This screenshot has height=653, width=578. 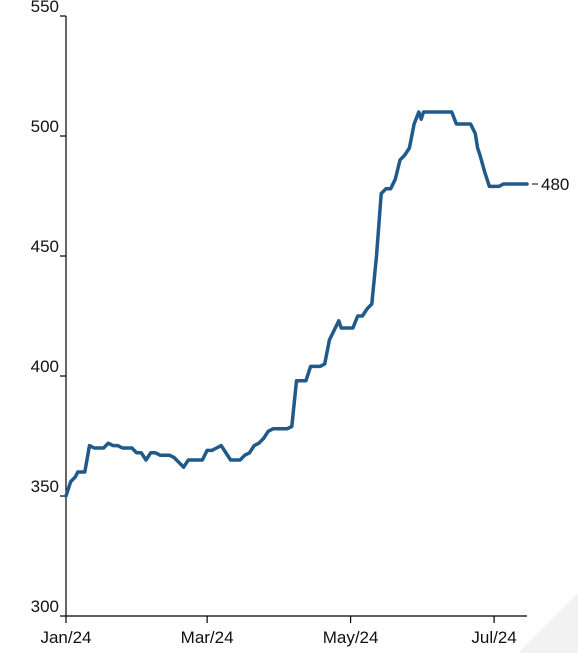 I want to click on y-tick-label-500: 500, so click(x=45, y=126).